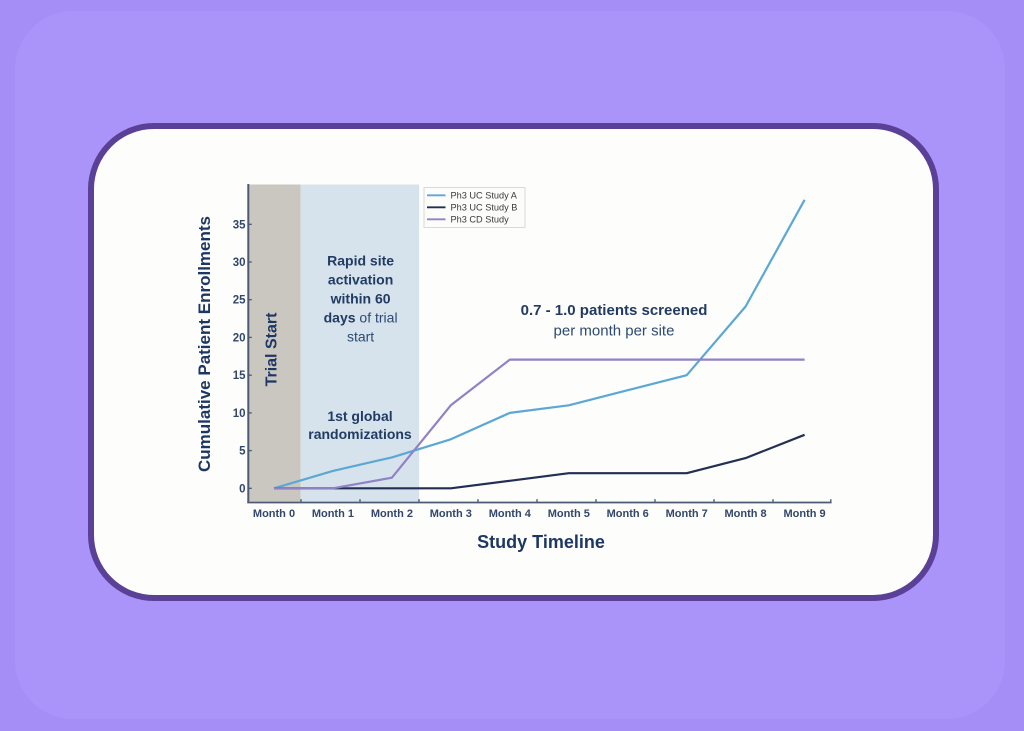  I want to click on svg-text: 30, so click(239, 263).